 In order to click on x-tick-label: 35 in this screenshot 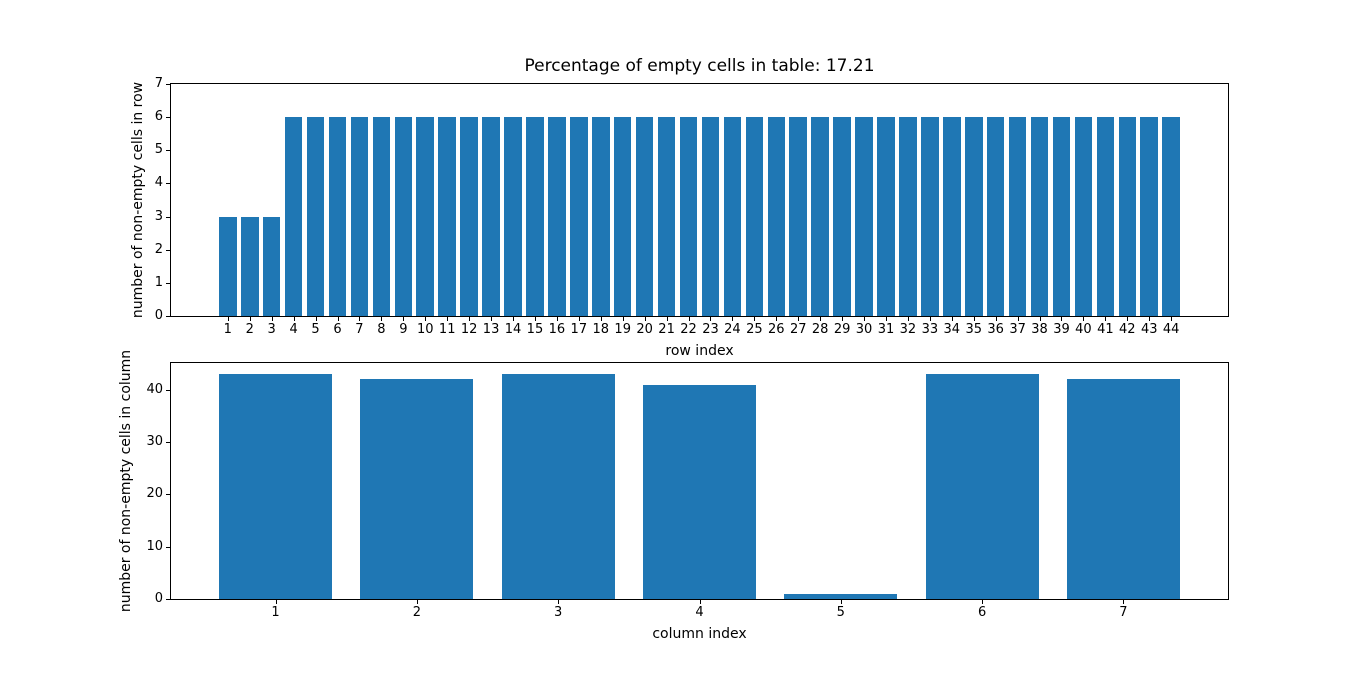, I will do `click(973, 329)`.